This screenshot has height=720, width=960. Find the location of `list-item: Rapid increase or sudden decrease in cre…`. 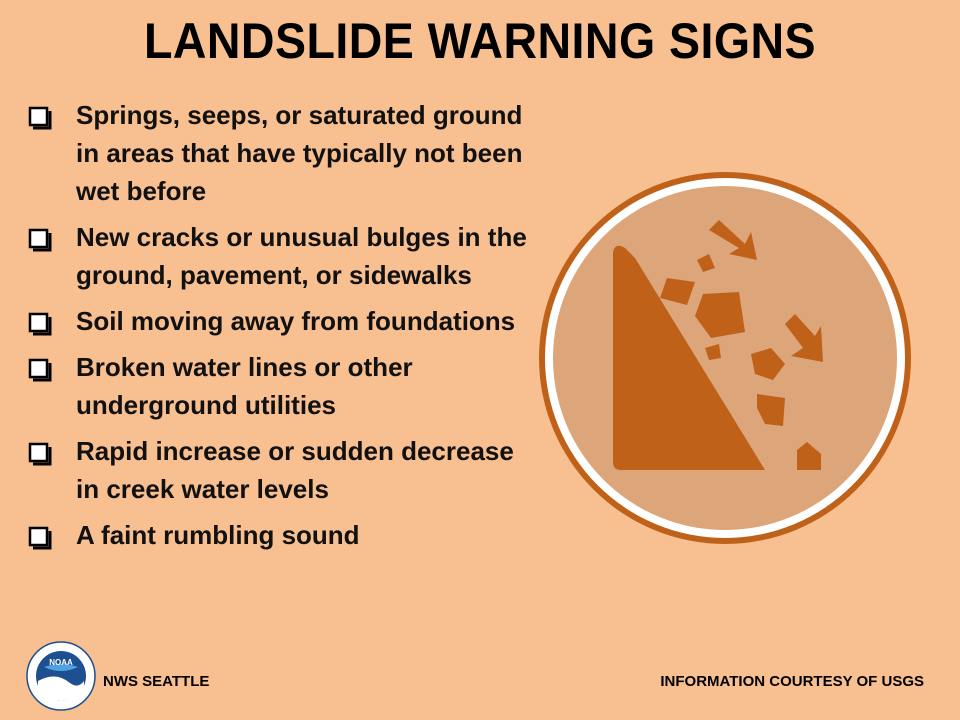

list-item: Rapid increase or sudden decrease in cre… is located at coordinates (278, 470).